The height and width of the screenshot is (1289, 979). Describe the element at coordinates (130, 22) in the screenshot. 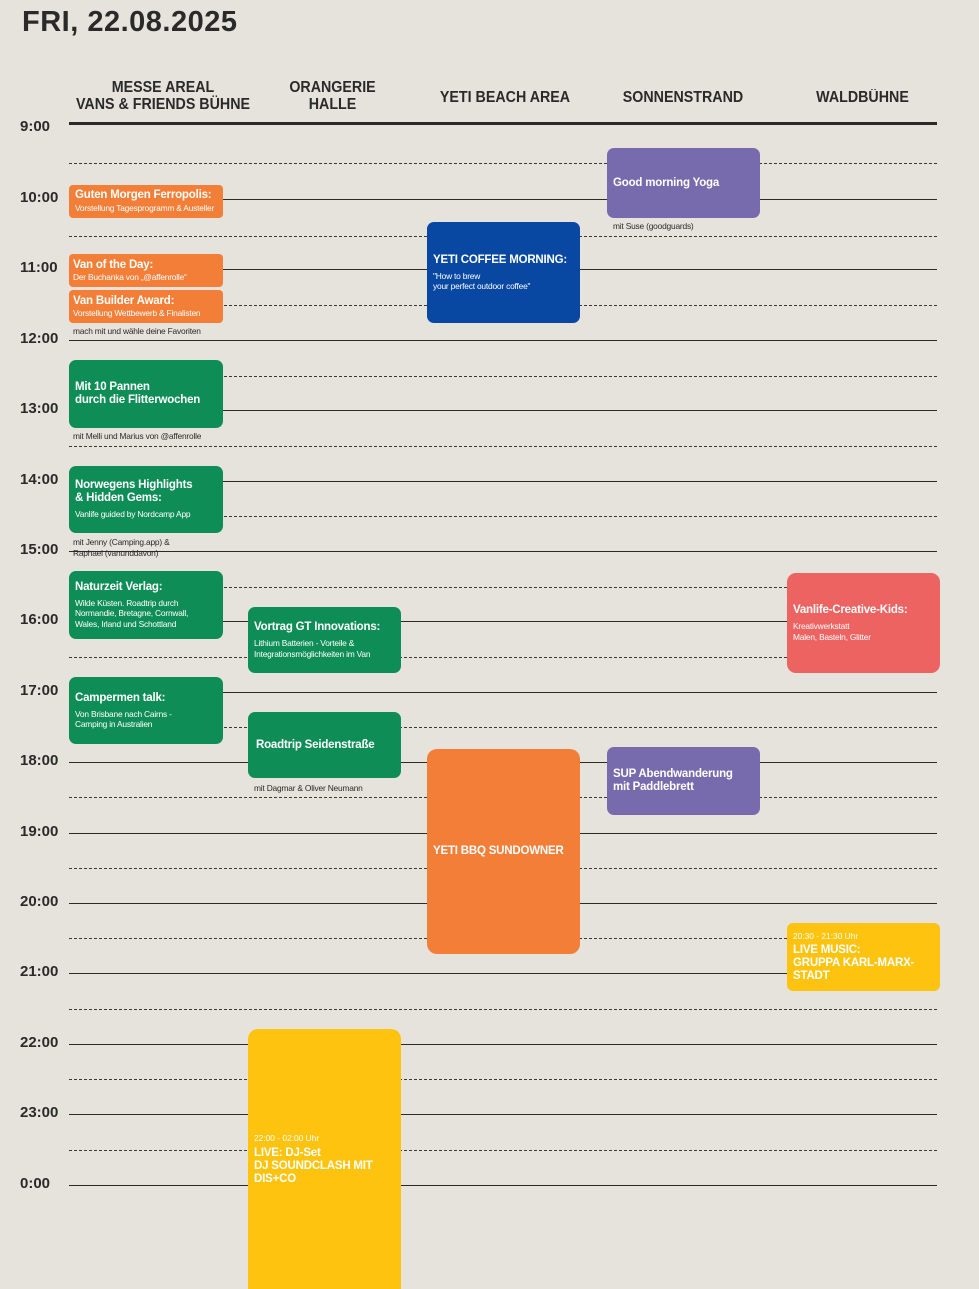

I see `page-title: FRI, 22.08.2025` at that location.